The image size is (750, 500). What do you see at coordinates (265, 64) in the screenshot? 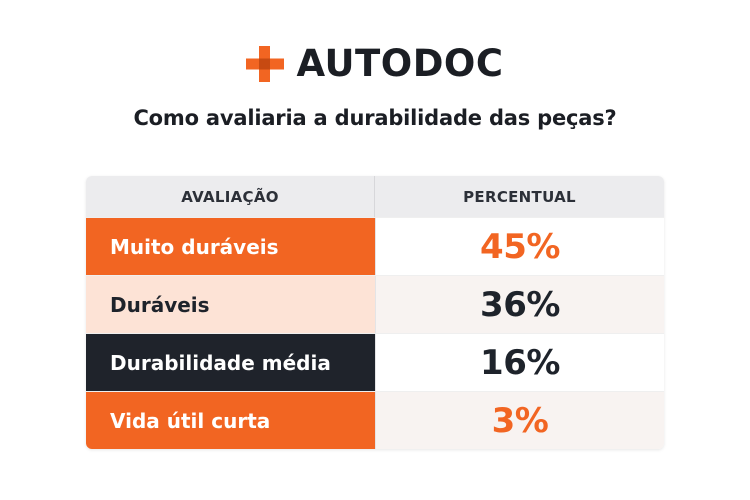
I see `plus-cross-icon` at bounding box center [265, 64].